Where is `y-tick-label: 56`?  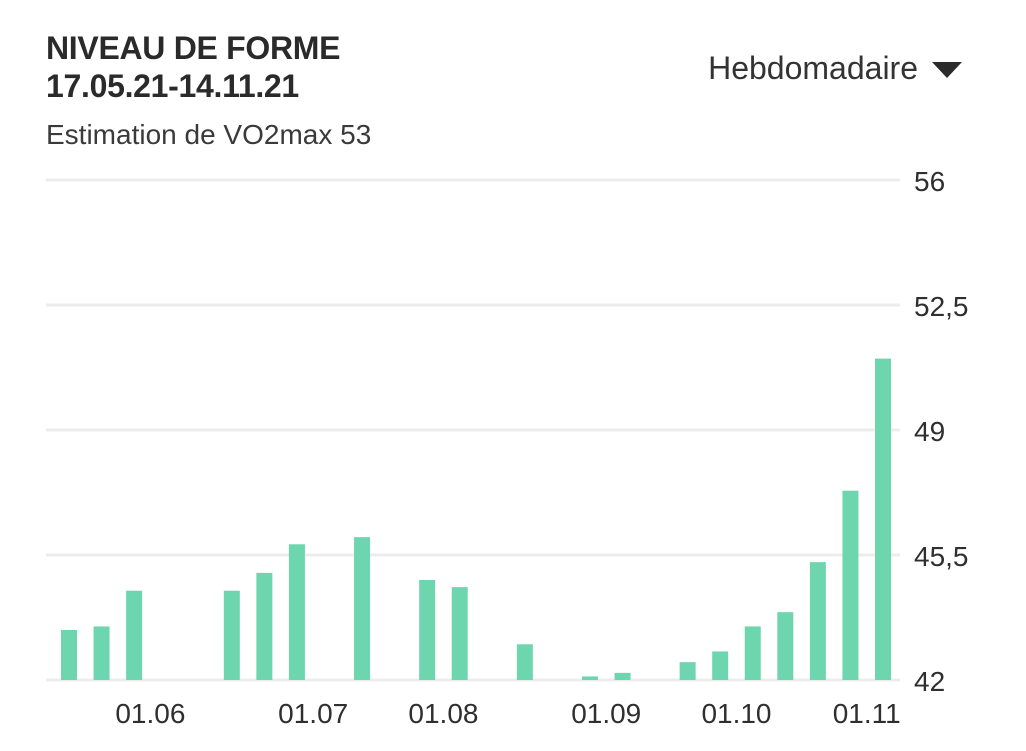 y-tick-label: 56 is located at coordinates (929, 181).